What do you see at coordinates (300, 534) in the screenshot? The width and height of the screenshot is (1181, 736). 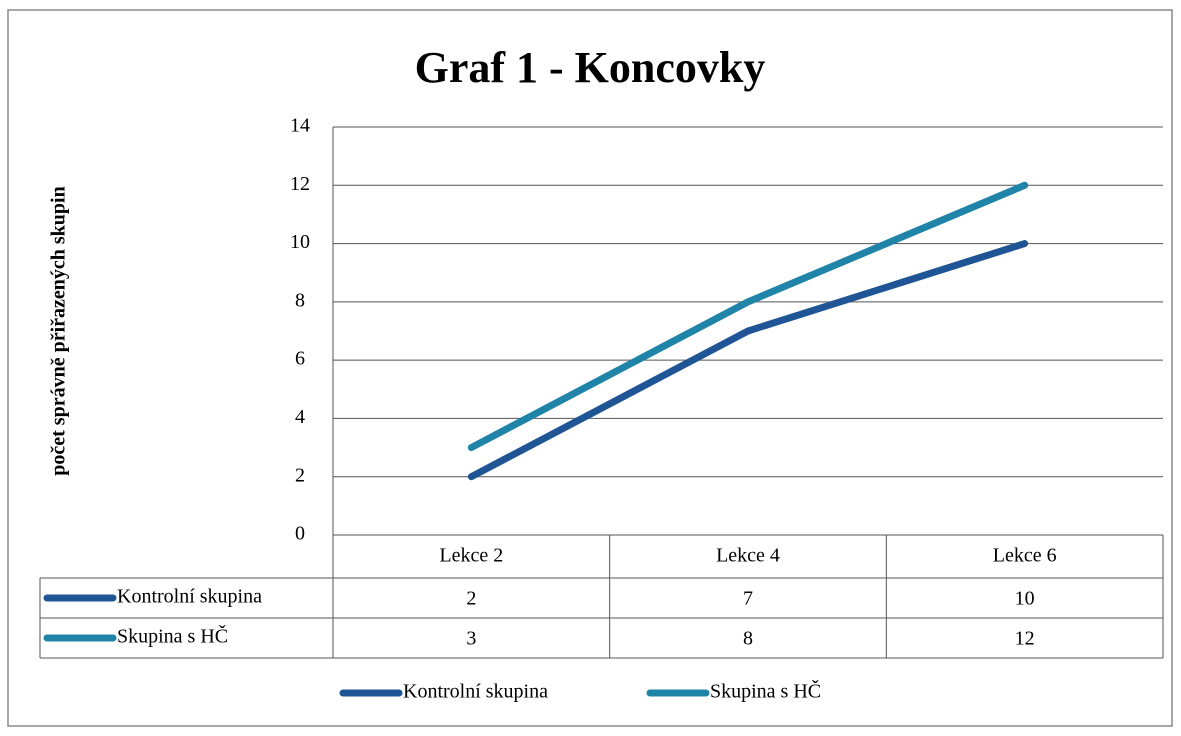 I see `y-tick-label: 0` at bounding box center [300, 534].